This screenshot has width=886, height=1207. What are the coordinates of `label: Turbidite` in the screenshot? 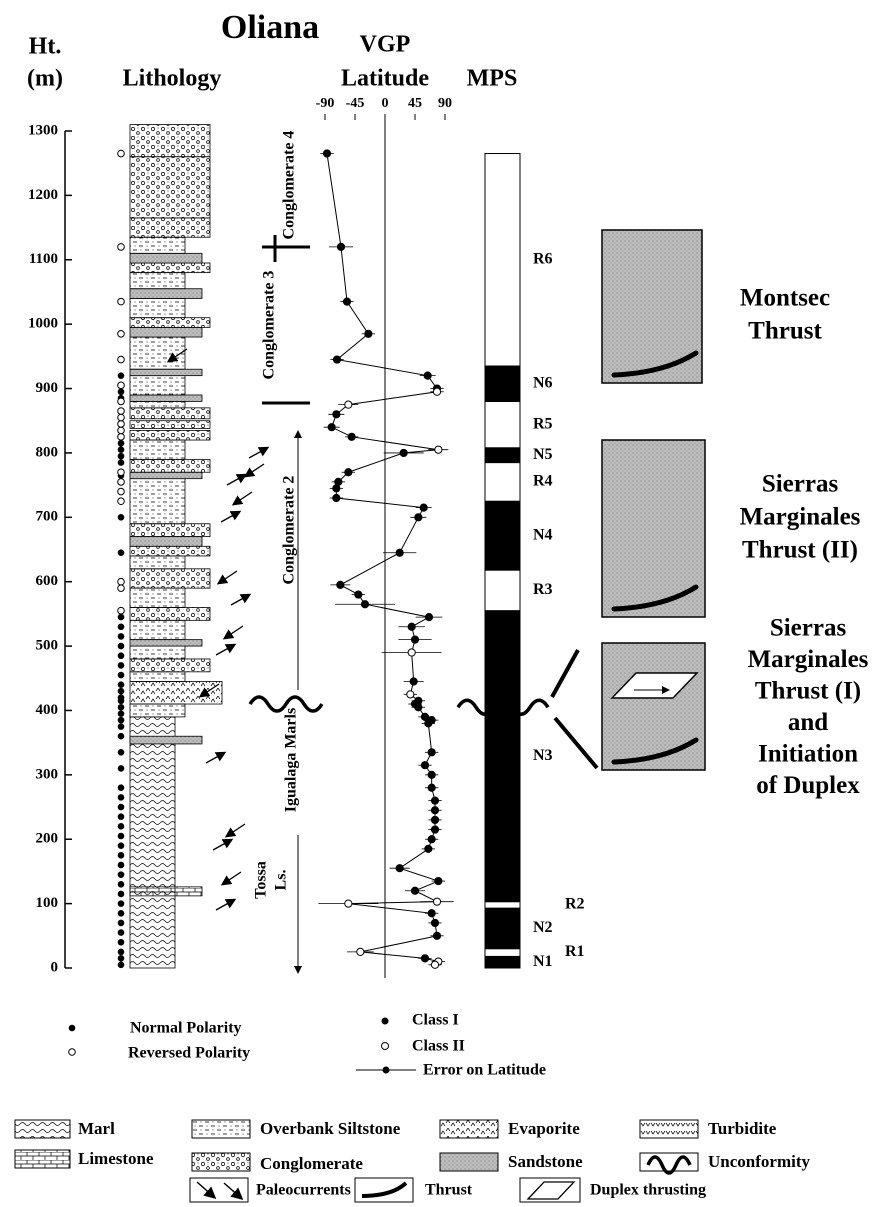 It's located at (742, 1128).